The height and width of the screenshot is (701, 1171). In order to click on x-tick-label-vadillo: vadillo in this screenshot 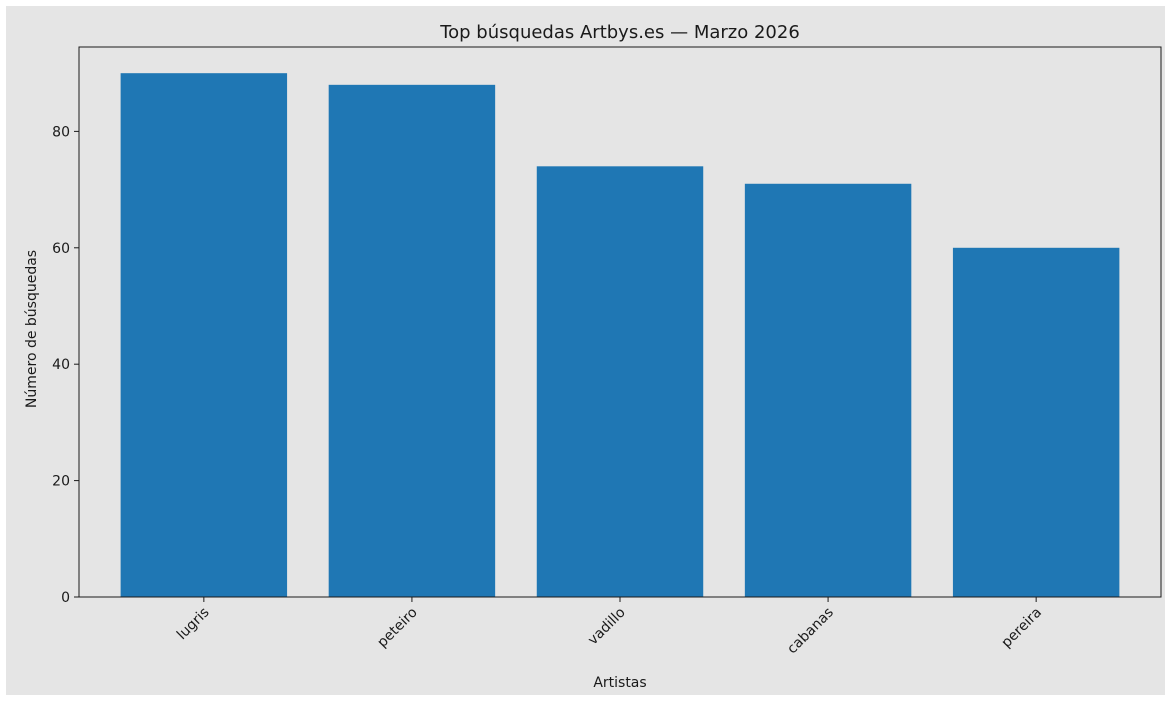, I will do `click(607, 627)`.